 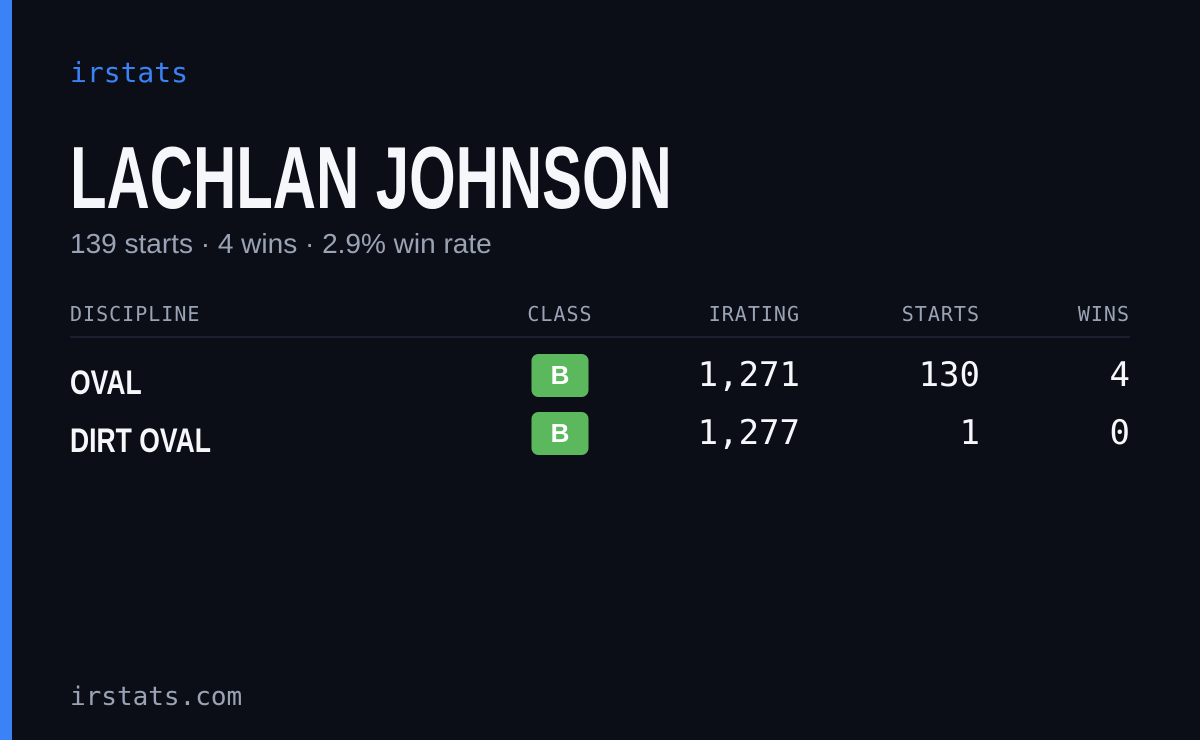 What do you see at coordinates (748, 433) in the screenshot?
I see `stat-value: 1,277` at bounding box center [748, 433].